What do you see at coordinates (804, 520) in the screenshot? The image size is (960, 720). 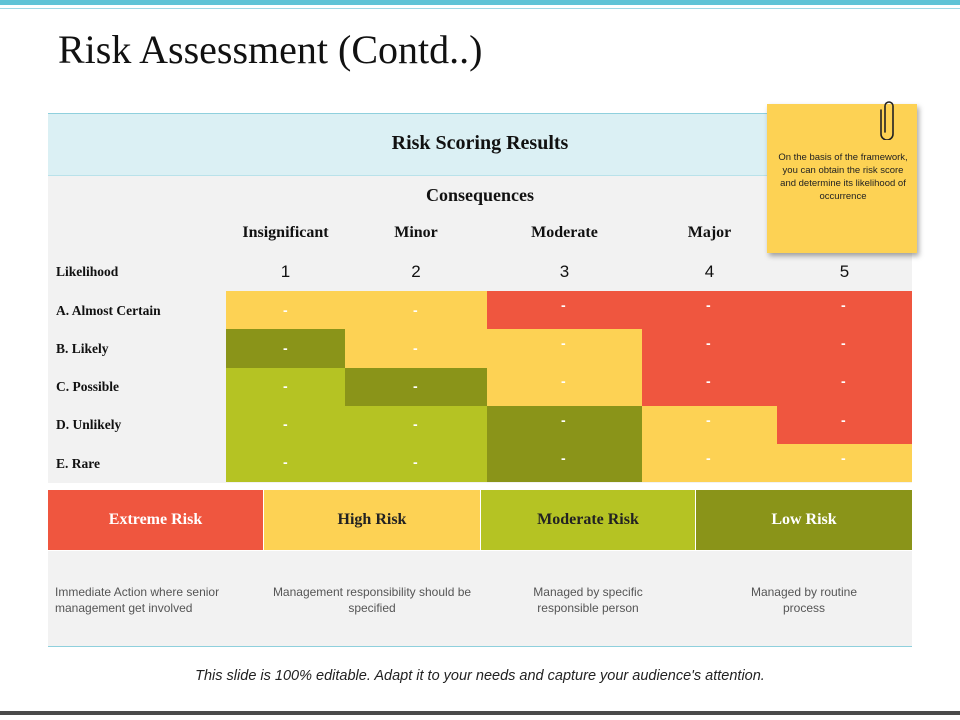 I see `legend-low-risk: Low Risk` at bounding box center [804, 520].